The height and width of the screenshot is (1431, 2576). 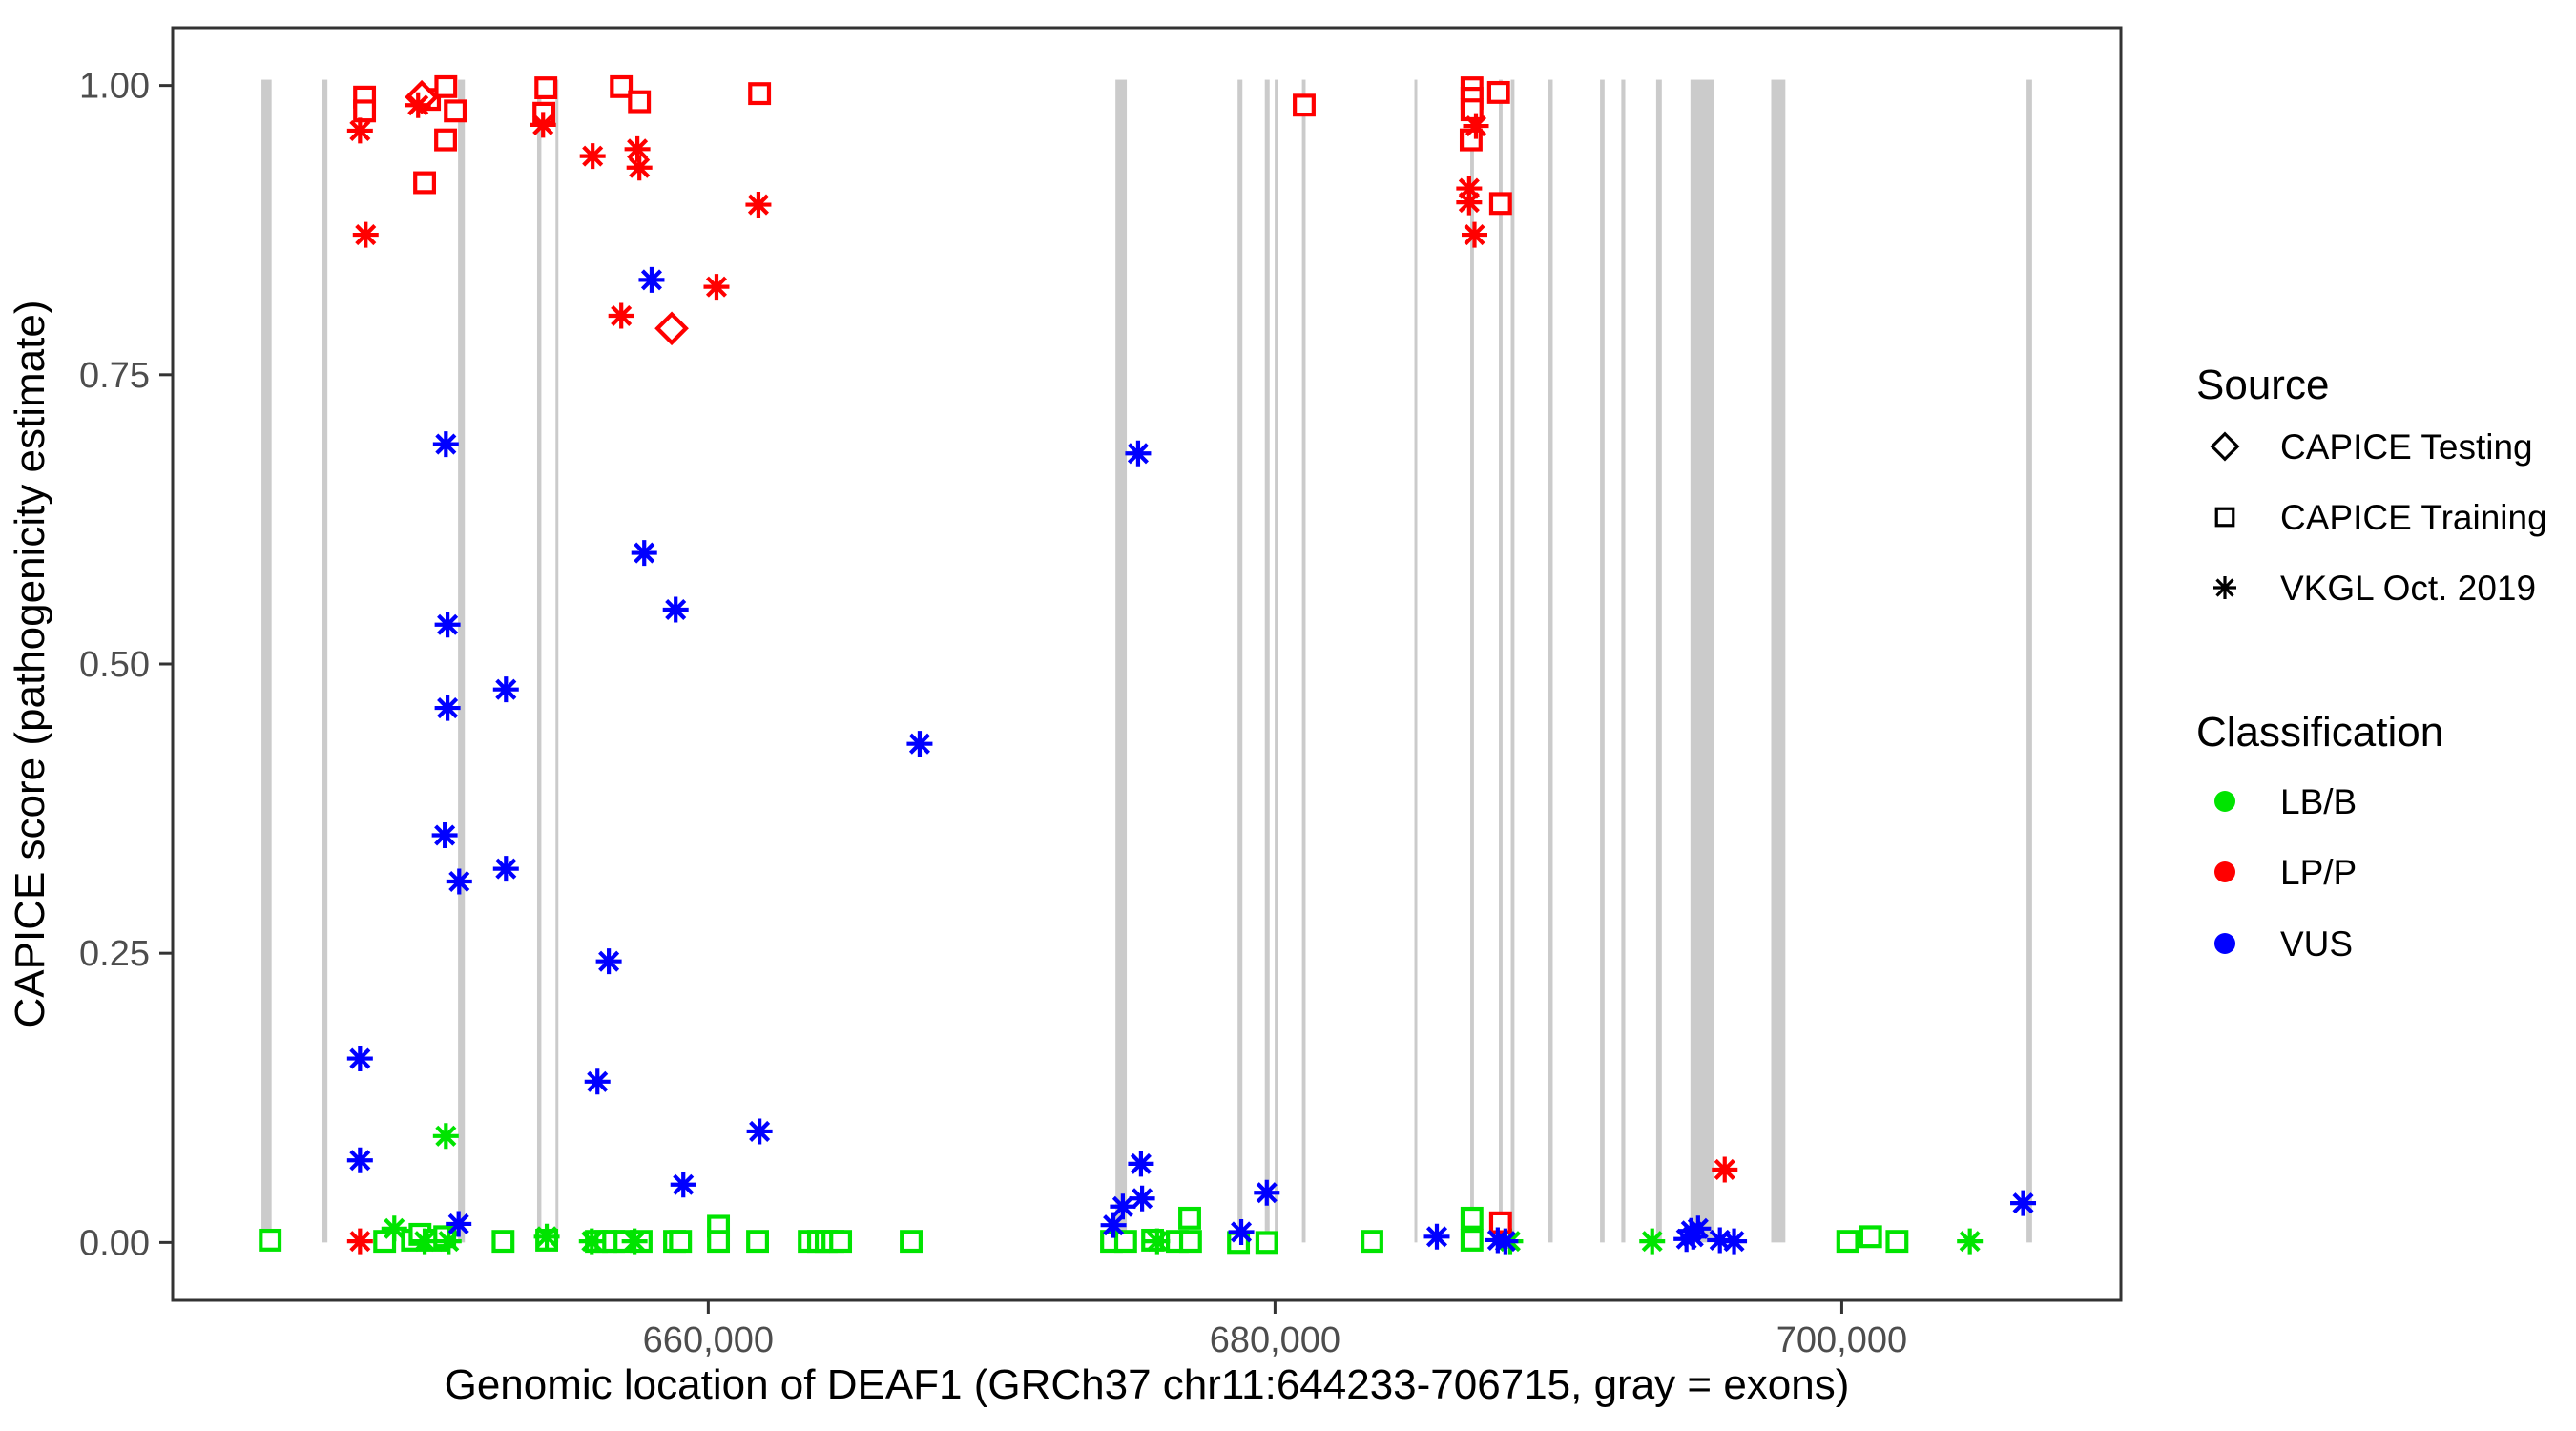 I want to click on x-axis-tick-label: 680,000, so click(x=1275, y=1340).